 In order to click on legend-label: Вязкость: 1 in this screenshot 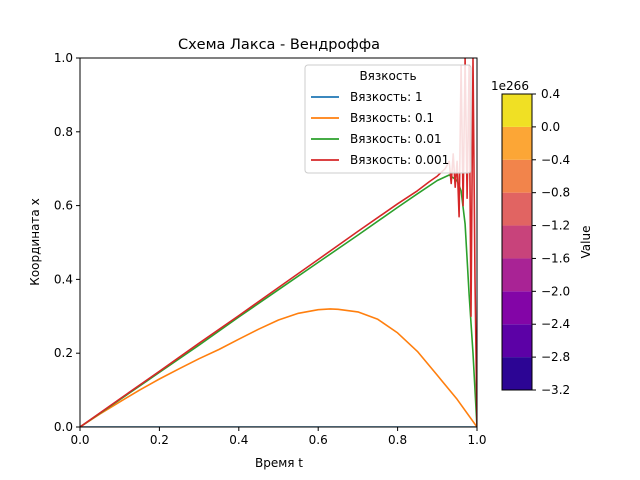, I will do `click(386, 97)`.